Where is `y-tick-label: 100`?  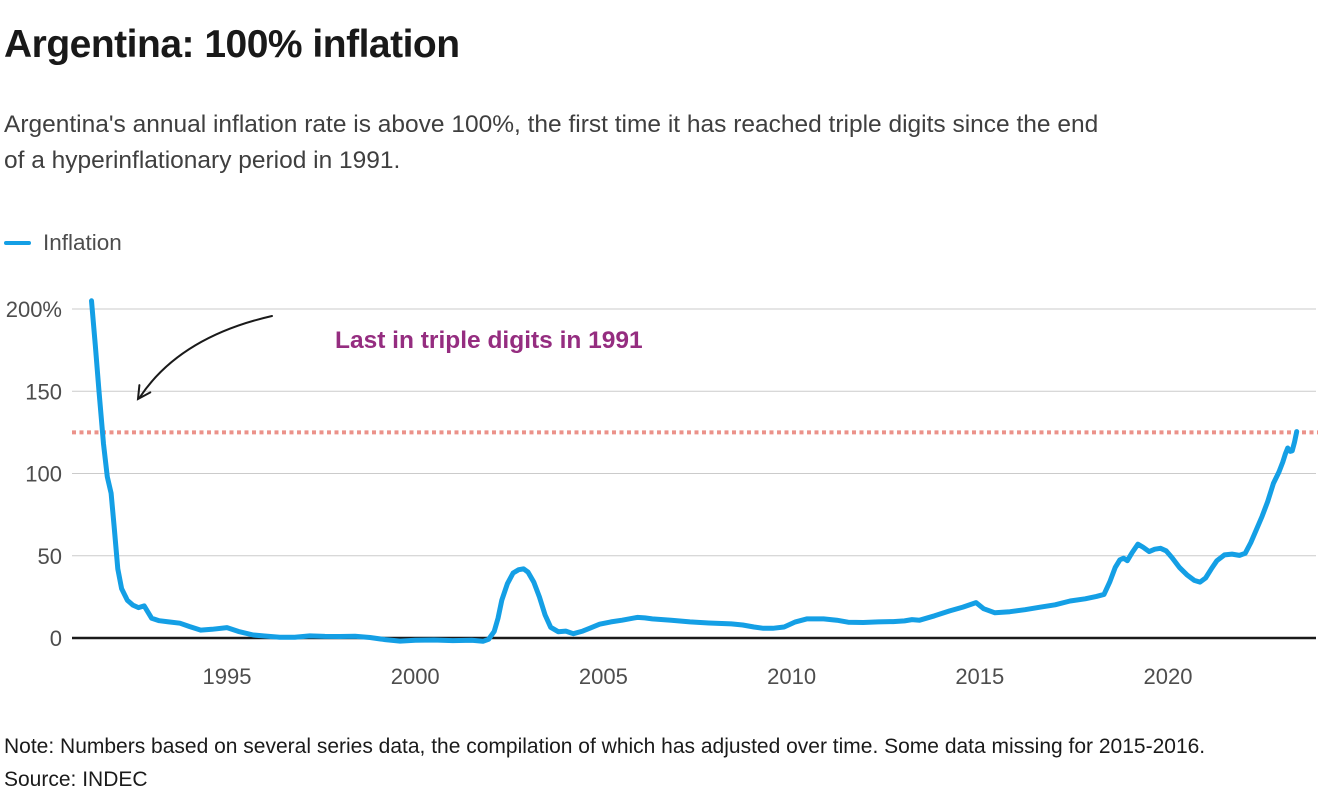
y-tick-label: 100 is located at coordinates (43, 474).